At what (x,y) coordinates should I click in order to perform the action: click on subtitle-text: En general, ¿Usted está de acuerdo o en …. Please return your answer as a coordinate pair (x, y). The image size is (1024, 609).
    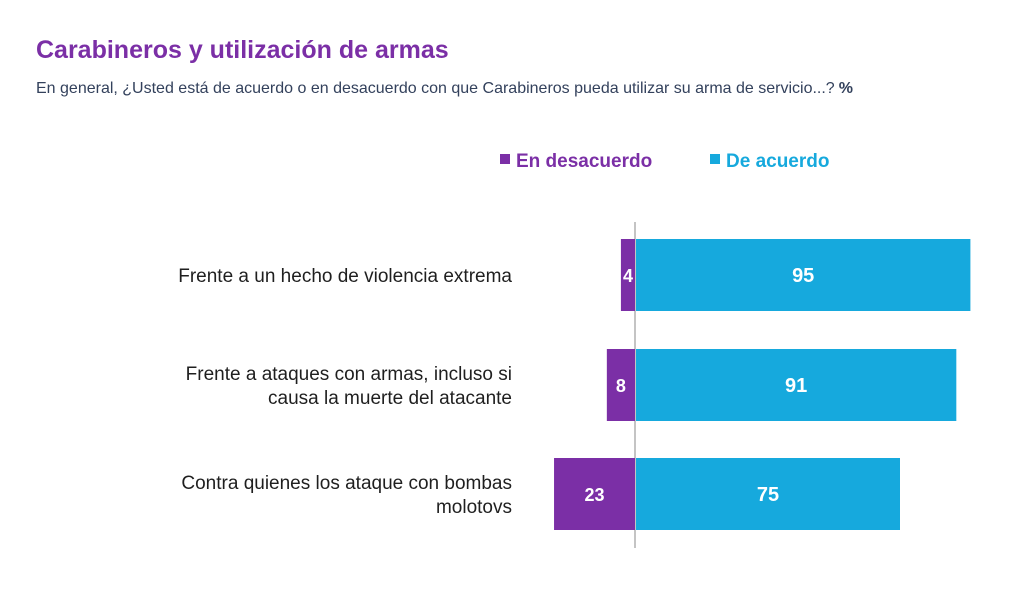
    Looking at the image, I should click on (435, 88).